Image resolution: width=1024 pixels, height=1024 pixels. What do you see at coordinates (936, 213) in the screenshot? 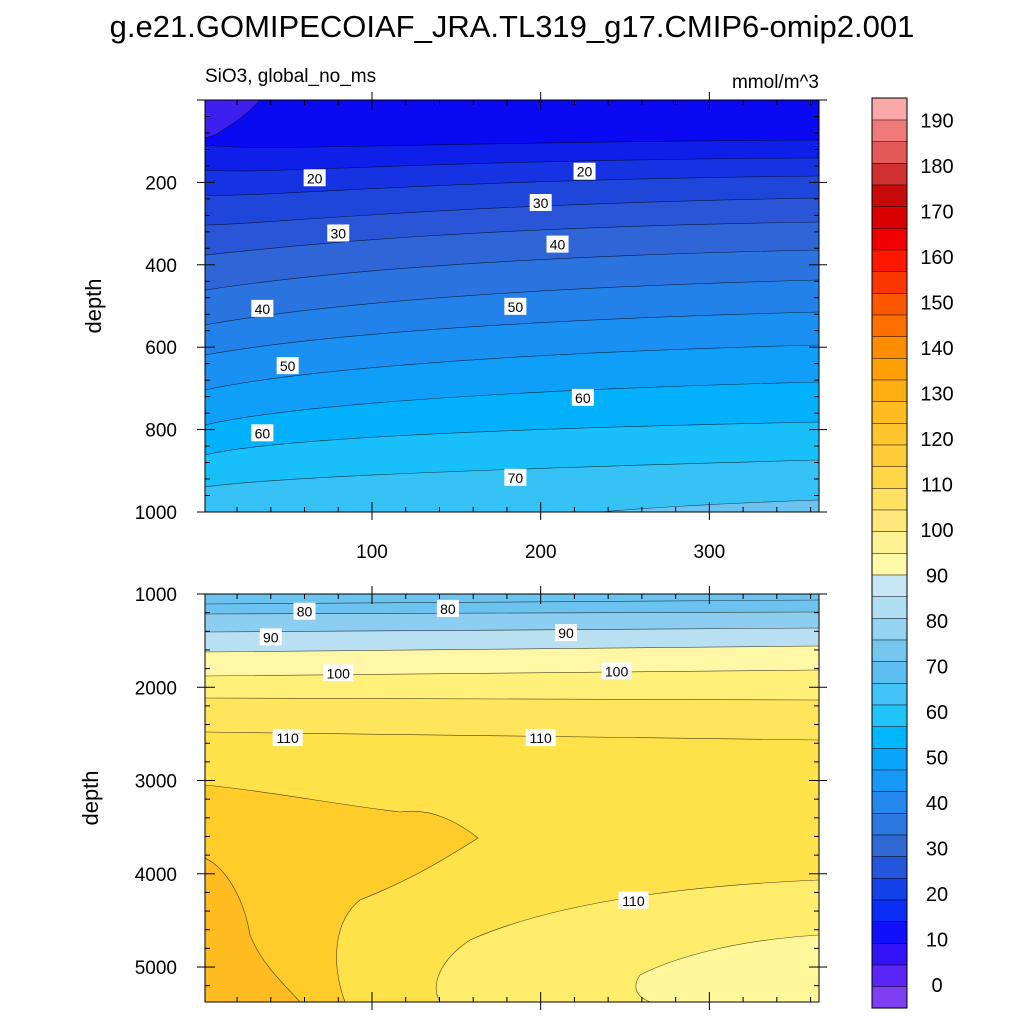
I see `colorbar-label: 170` at bounding box center [936, 213].